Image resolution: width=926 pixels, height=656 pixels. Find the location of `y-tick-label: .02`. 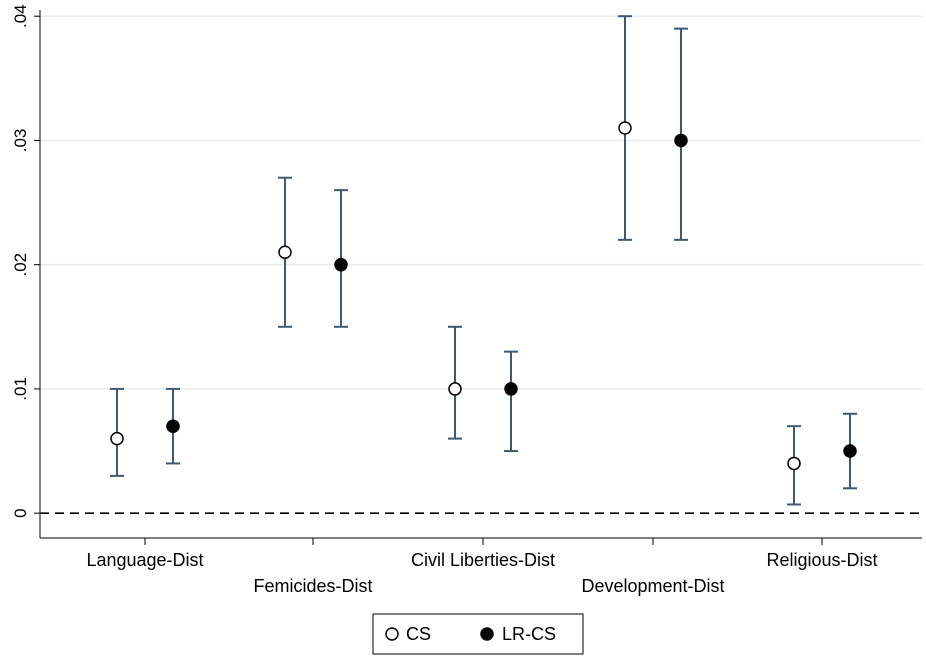

y-tick-label: .02 is located at coordinates (20, 265).